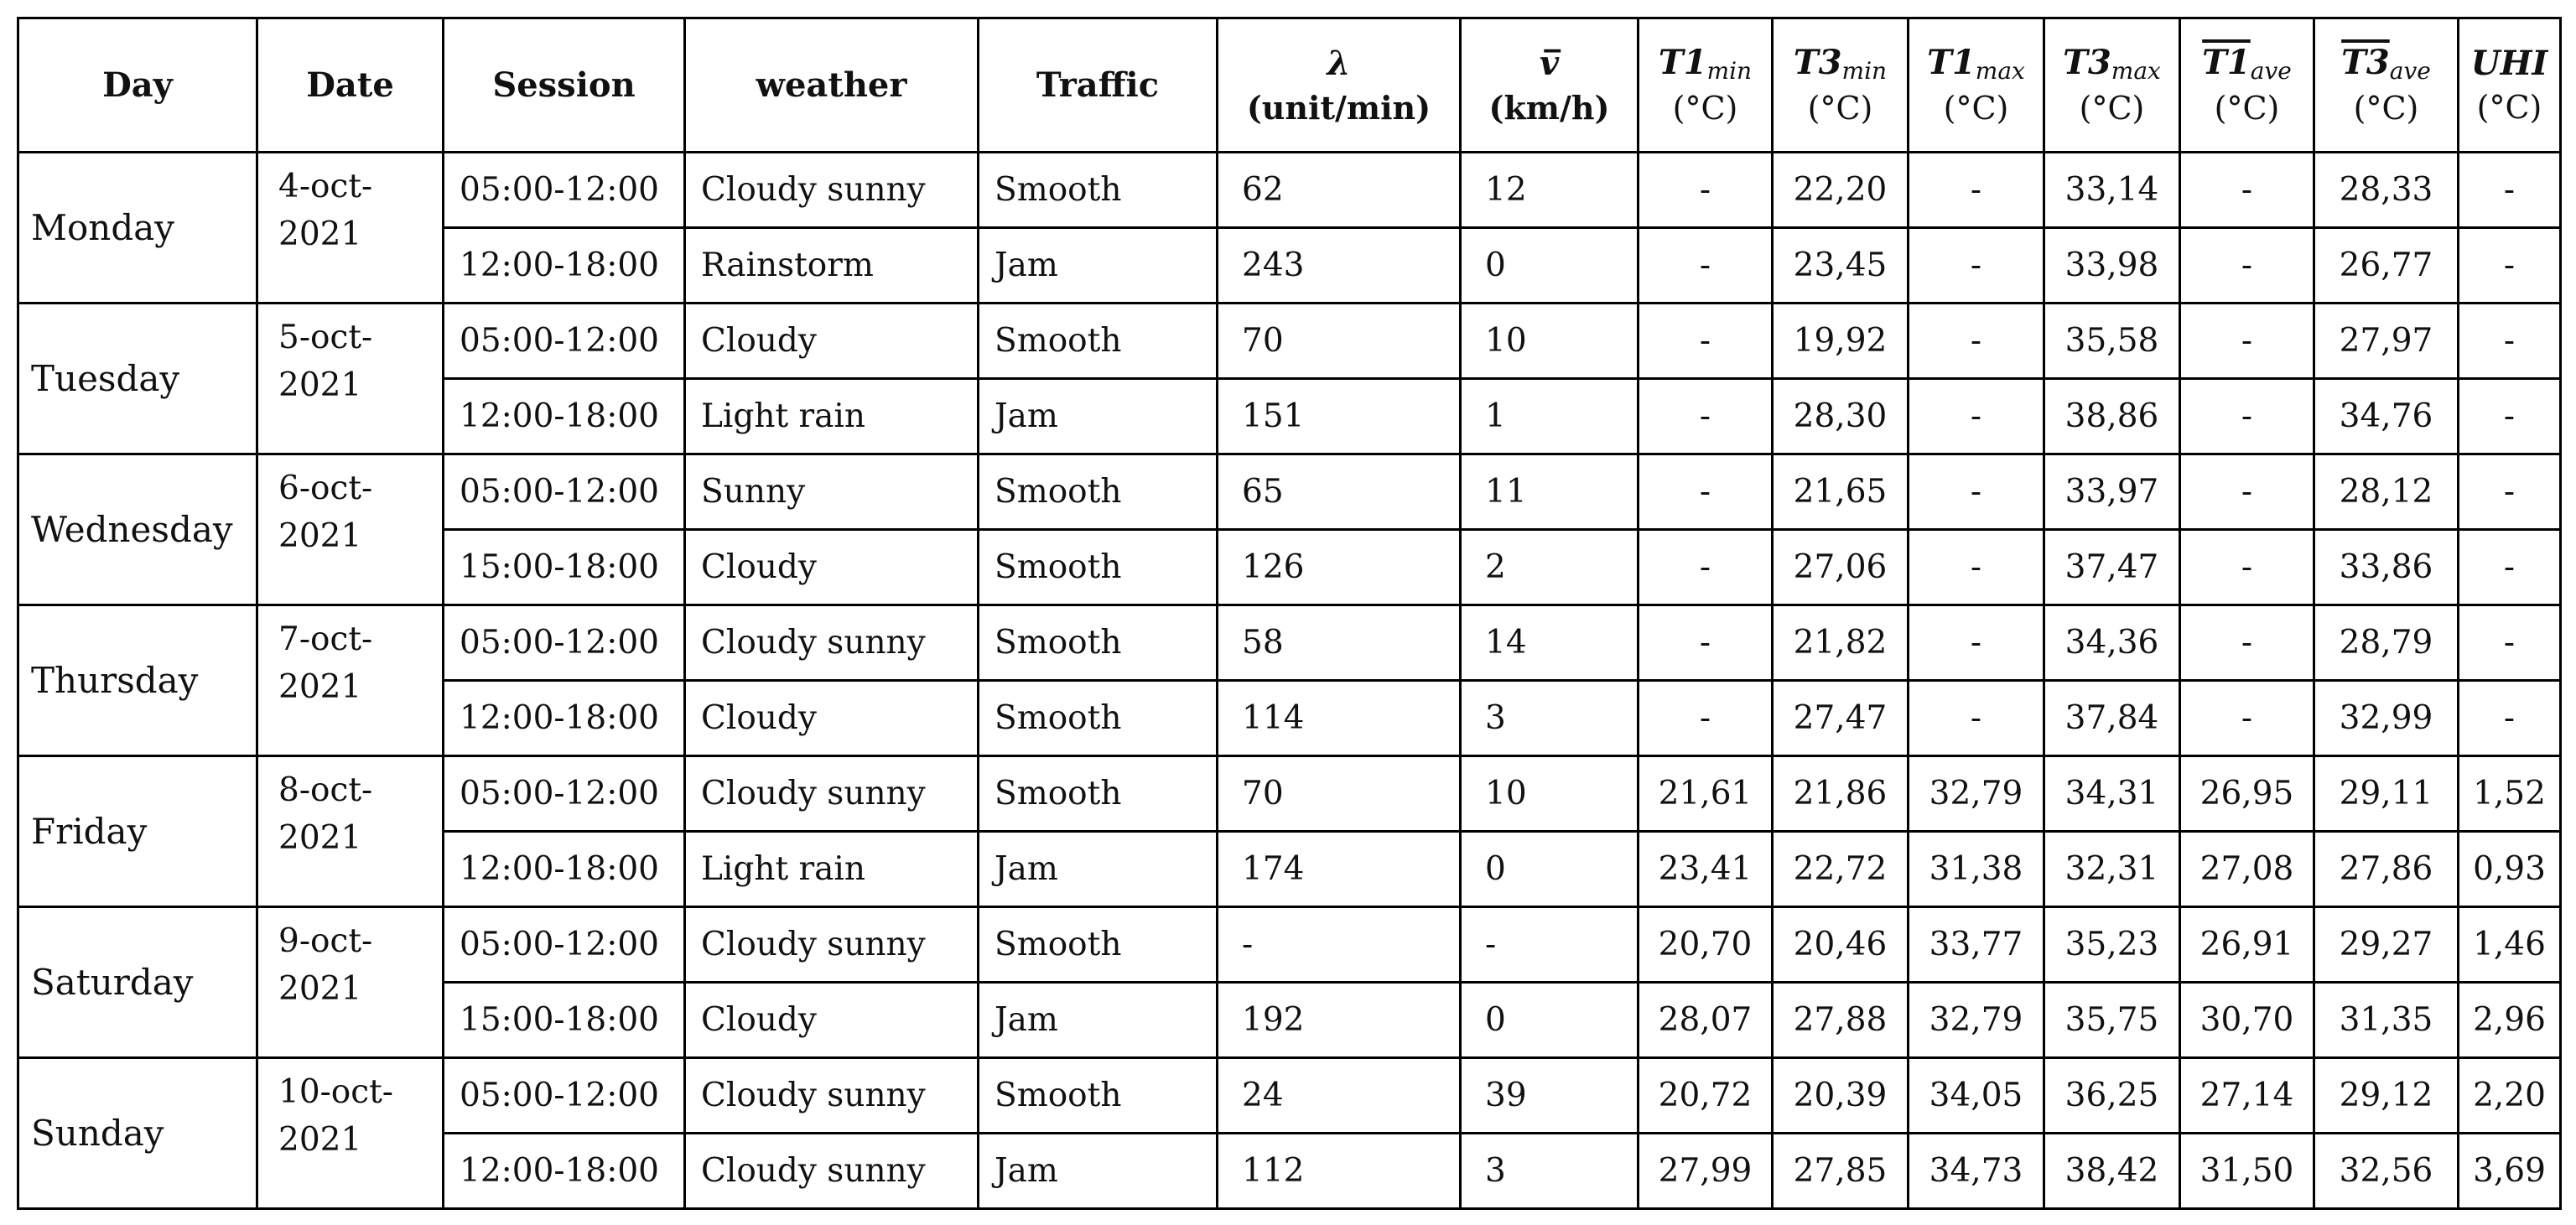  Describe the element at coordinates (2386, 108) in the screenshot. I see `header-t3-ave-unit: (°C)` at that location.